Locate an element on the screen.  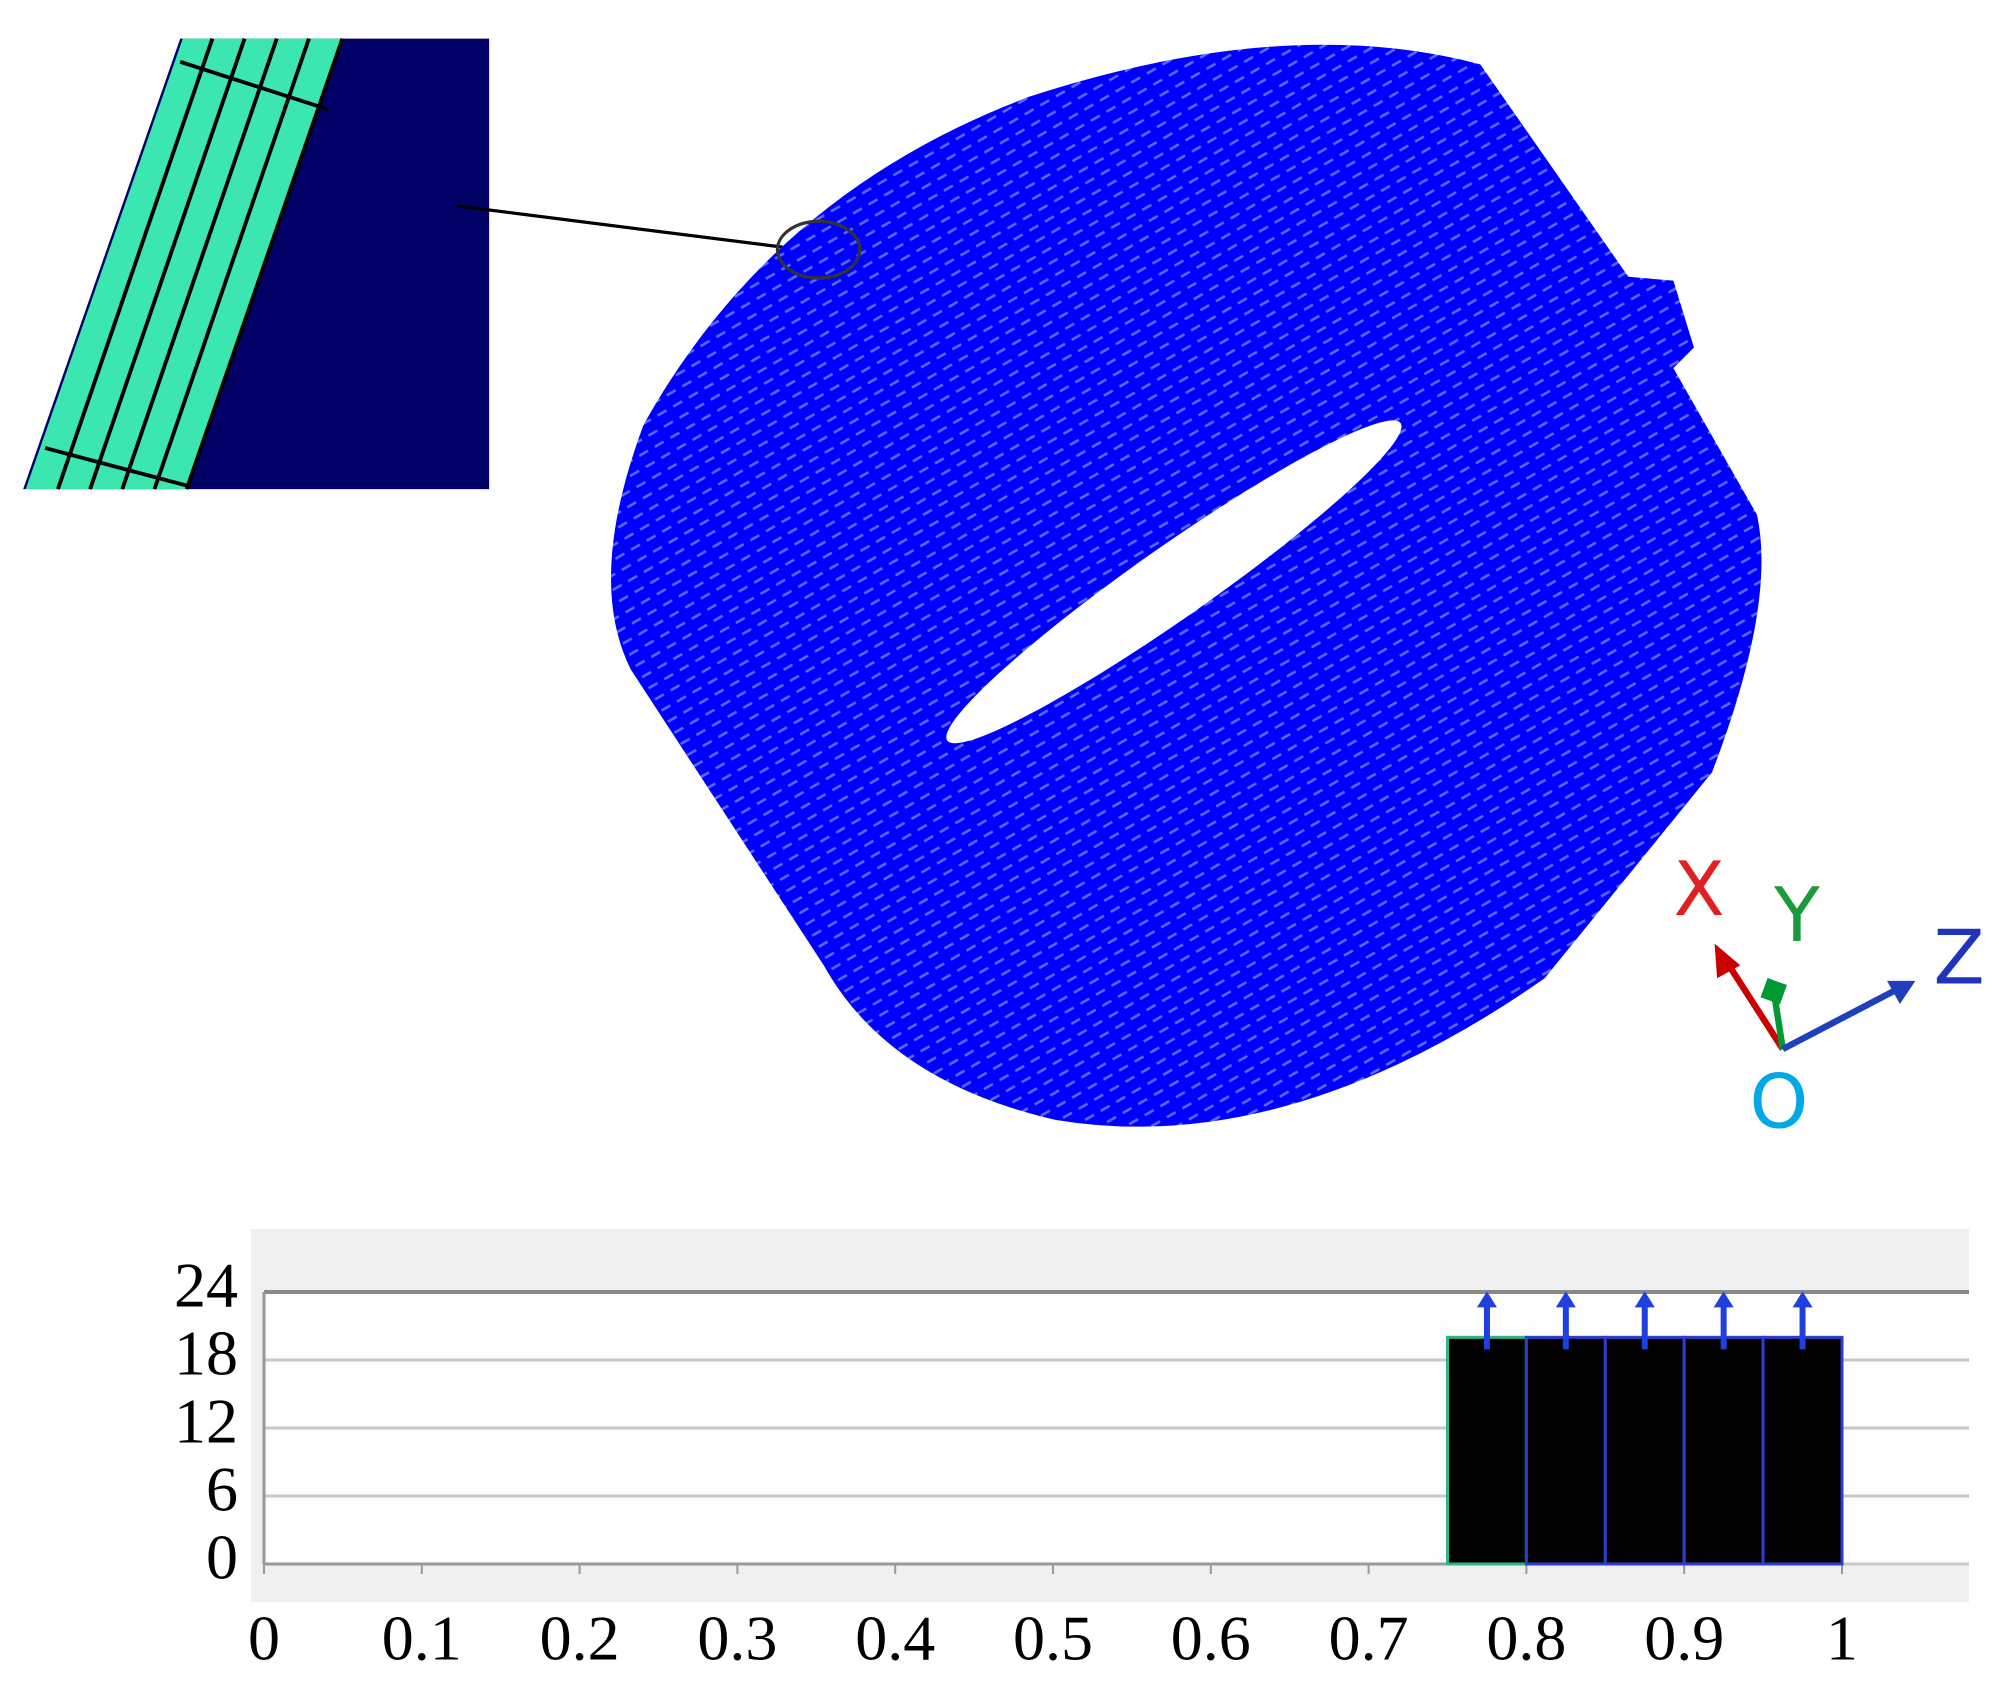
x-tick-label: 0.7 is located at coordinates (1369, 1638).